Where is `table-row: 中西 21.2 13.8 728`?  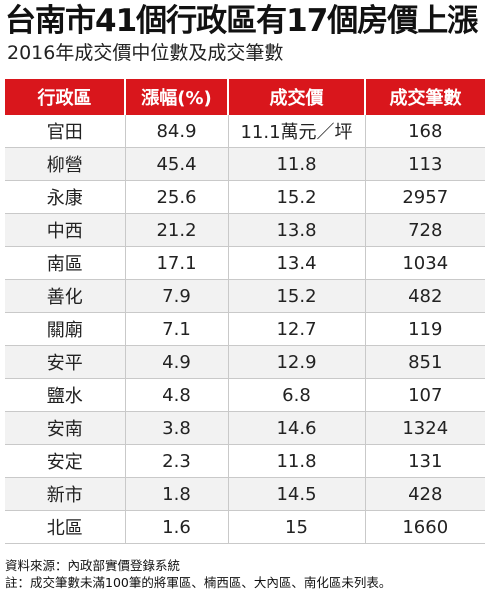
table-row: 中西 21.2 13.8 728 is located at coordinates (245, 230).